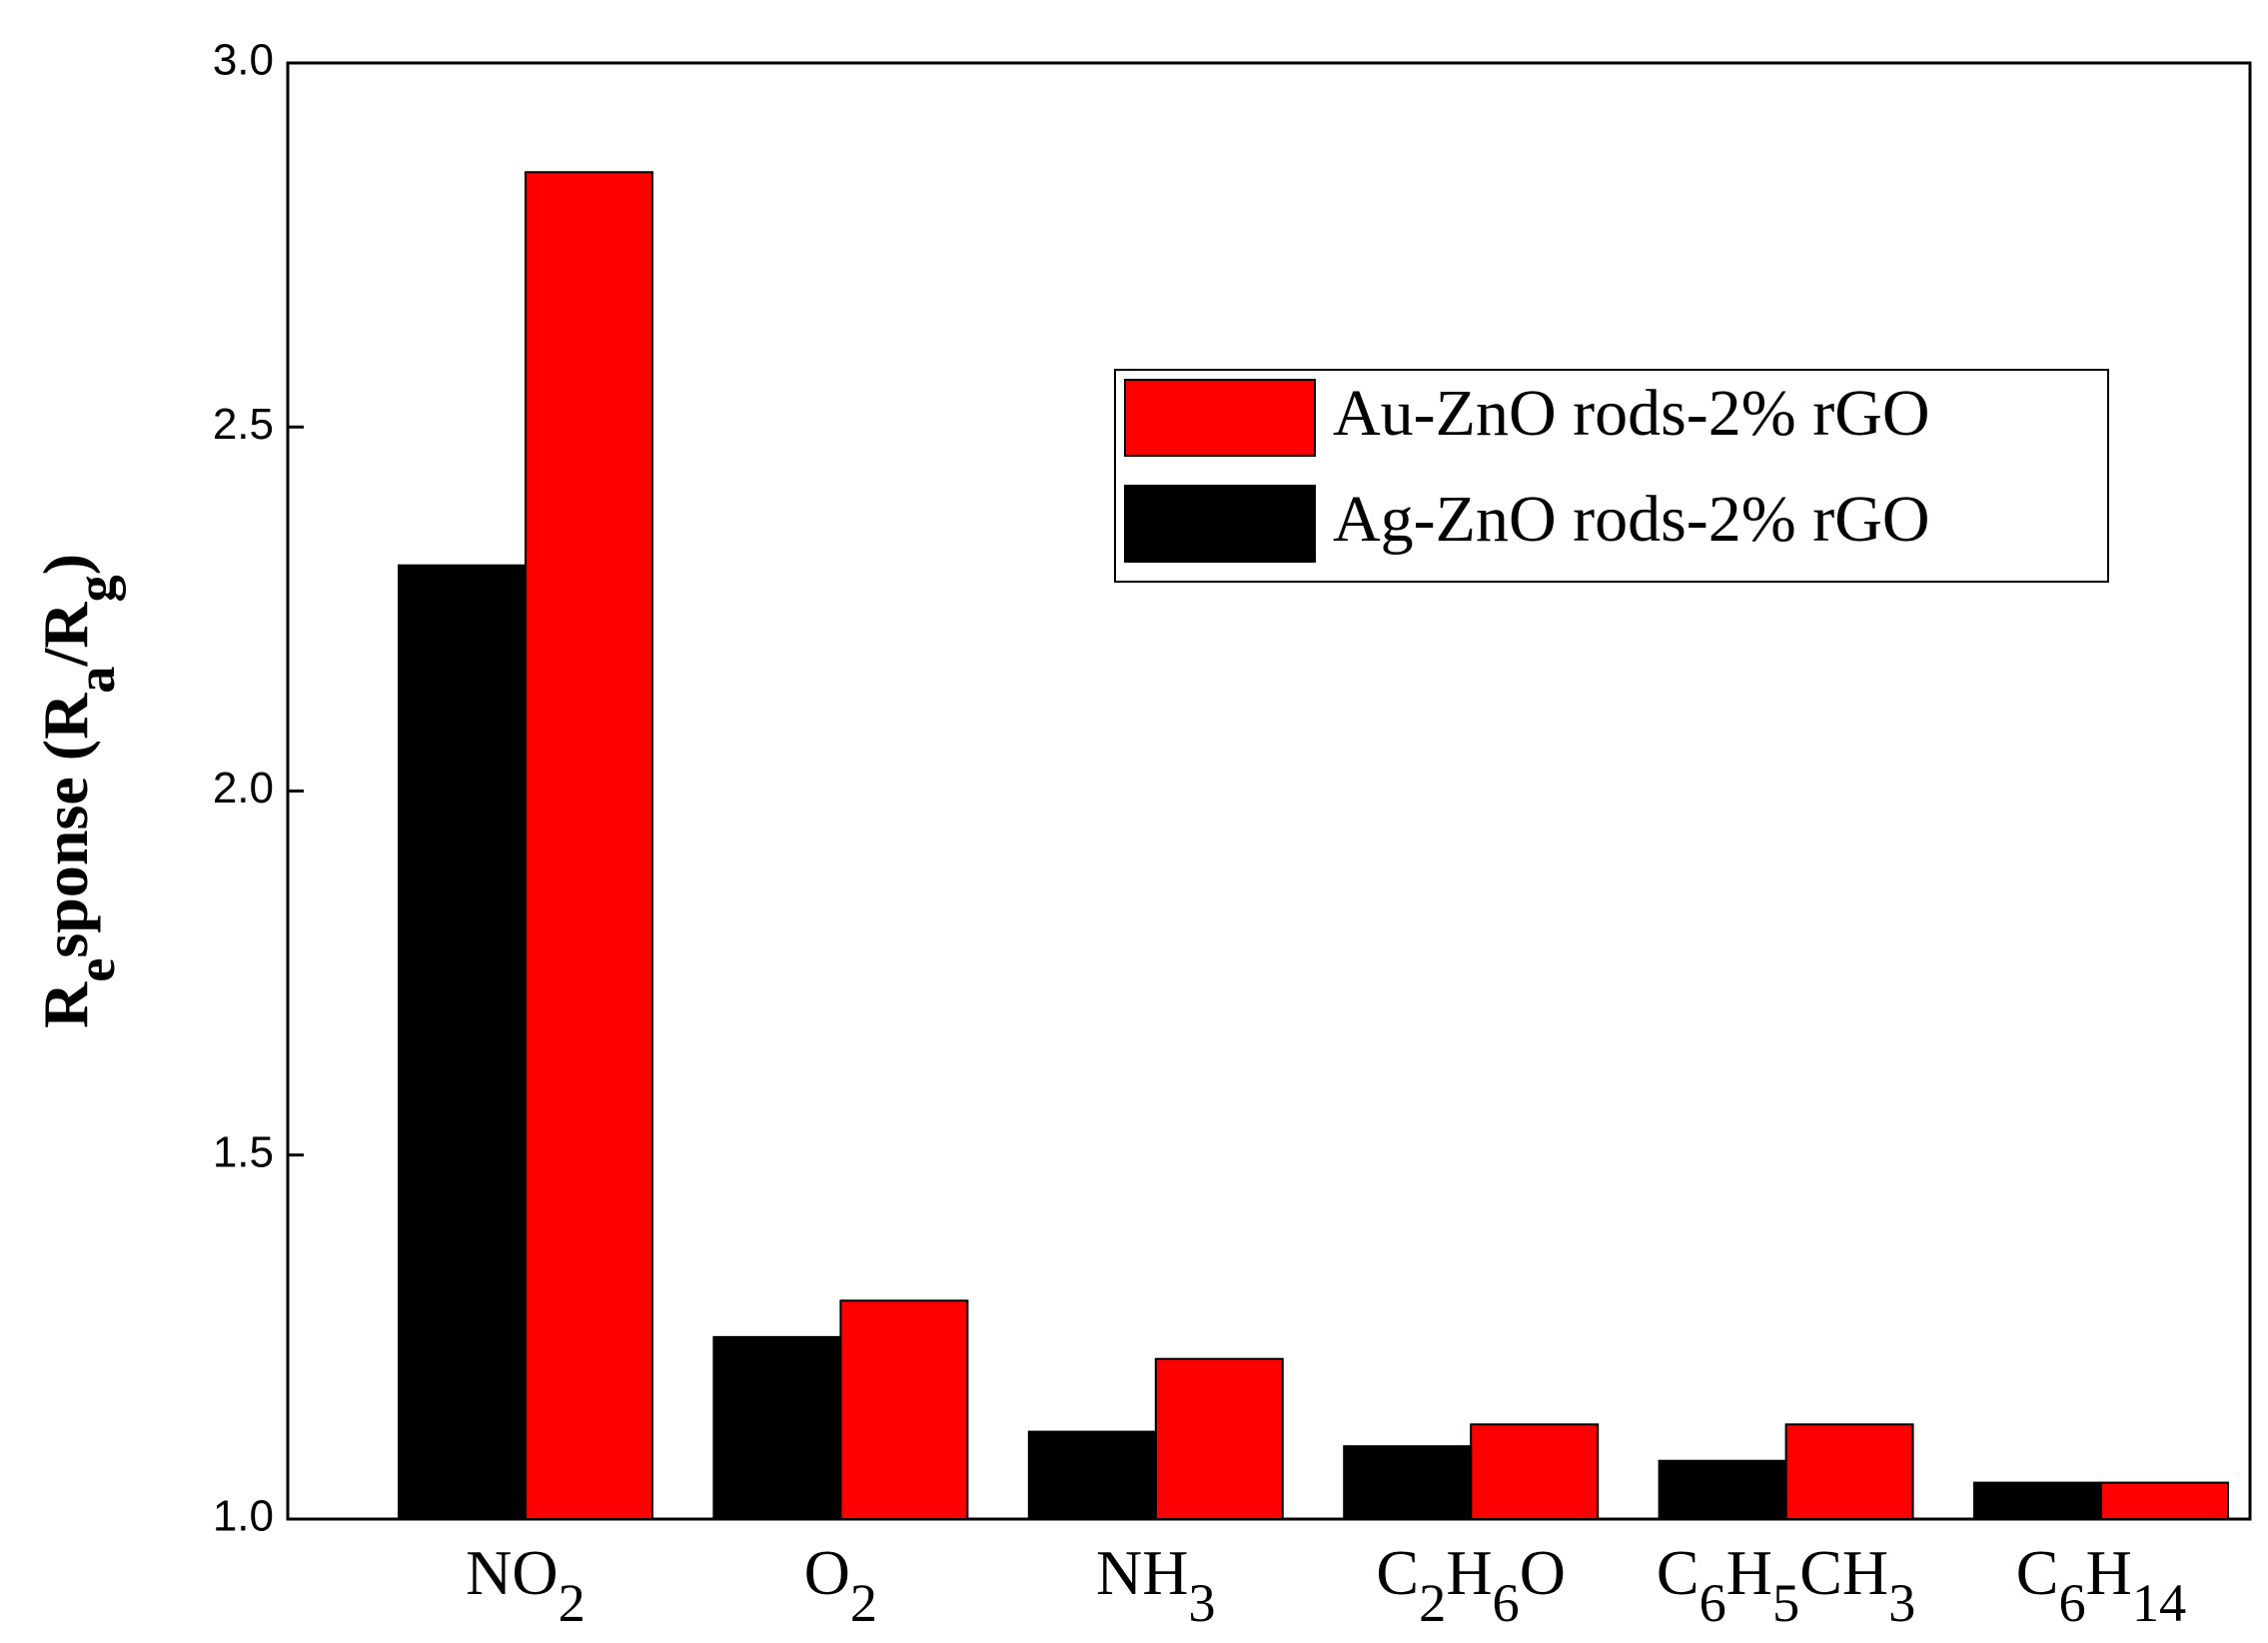 The image size is (2268, 1643). I want to click on x-tick-label: O2, so click(840, 1585).